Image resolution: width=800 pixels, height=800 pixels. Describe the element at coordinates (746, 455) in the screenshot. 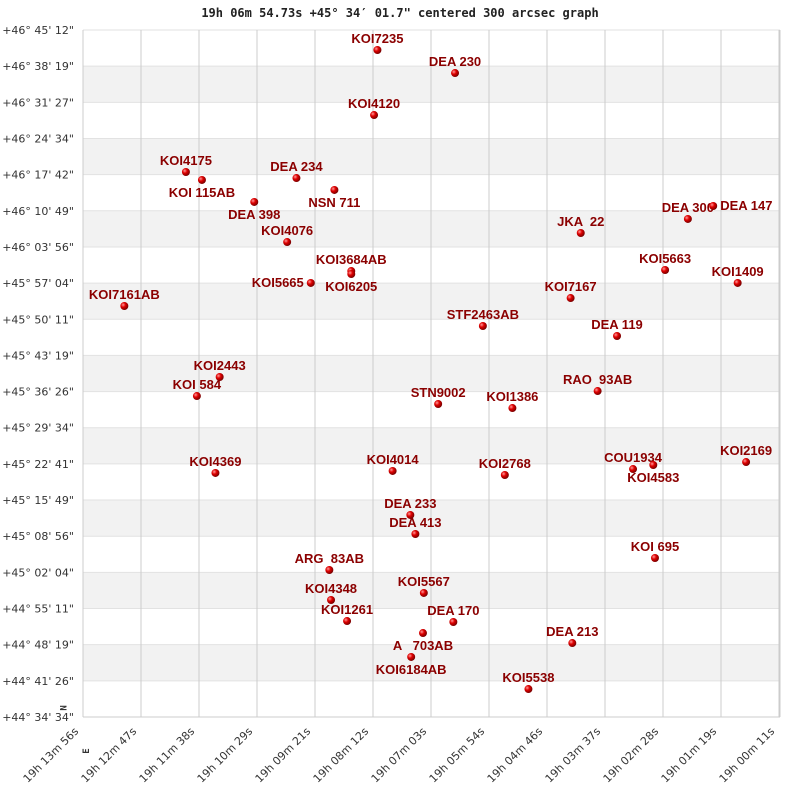

I see `star-point: KOI2169` at that location.